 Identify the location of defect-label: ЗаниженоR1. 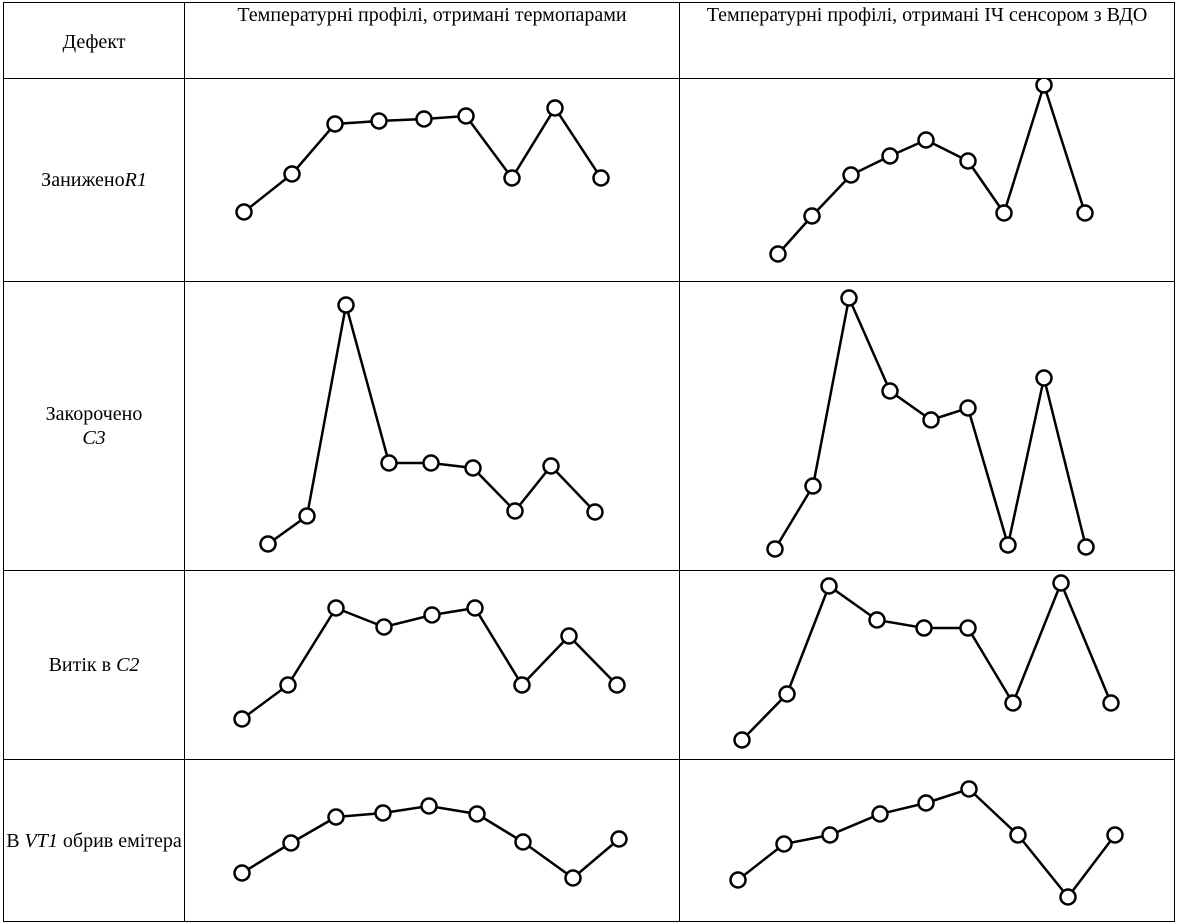
(94, 180).